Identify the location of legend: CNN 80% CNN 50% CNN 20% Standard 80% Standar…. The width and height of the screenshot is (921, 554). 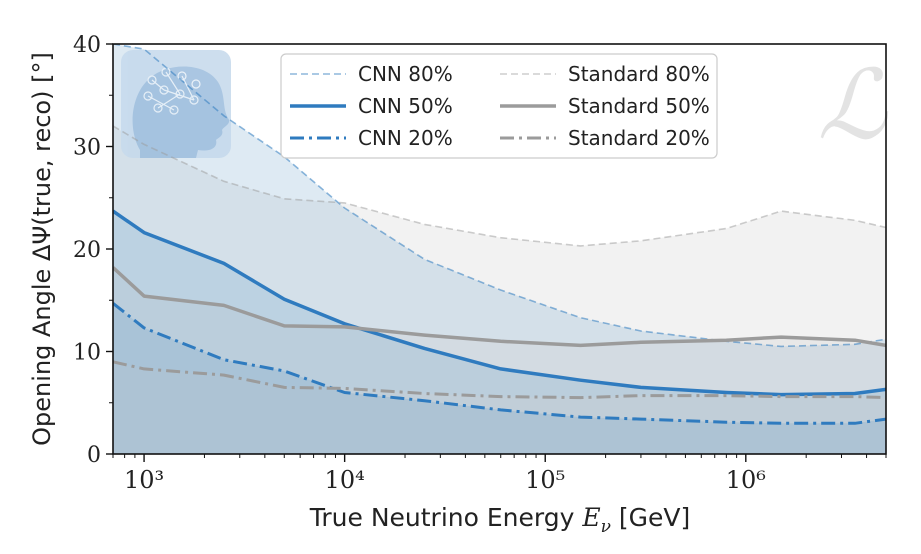
(499, 106).